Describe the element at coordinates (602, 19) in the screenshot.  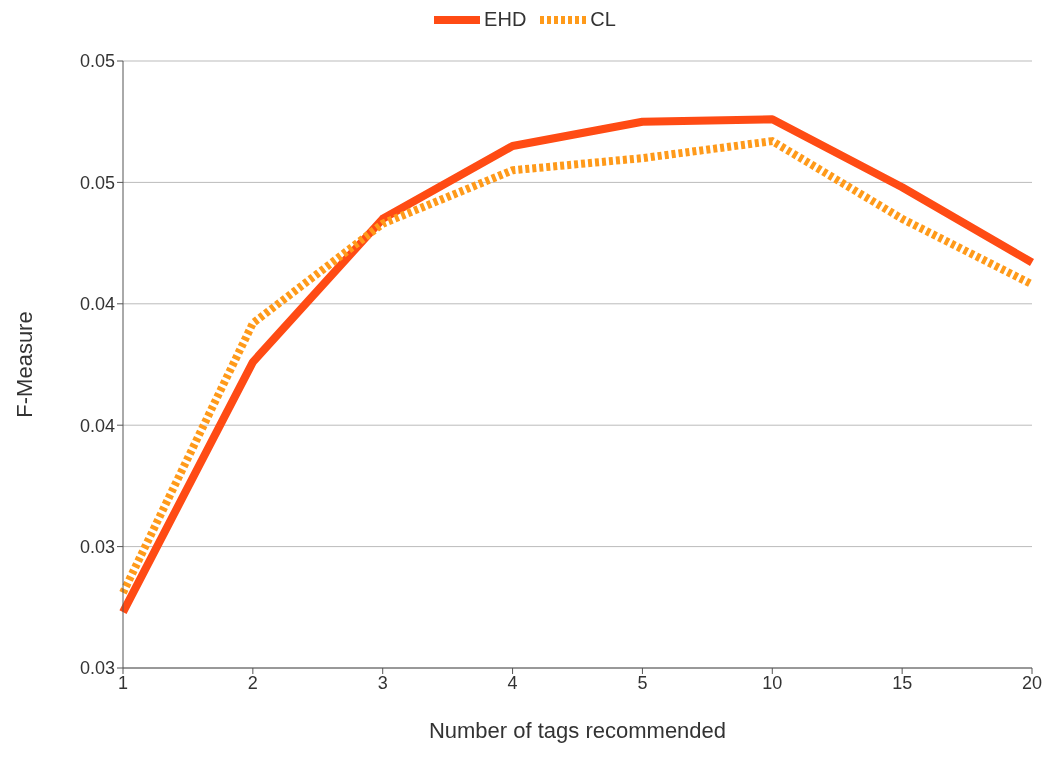
I see `legend-label: CL` at that location.